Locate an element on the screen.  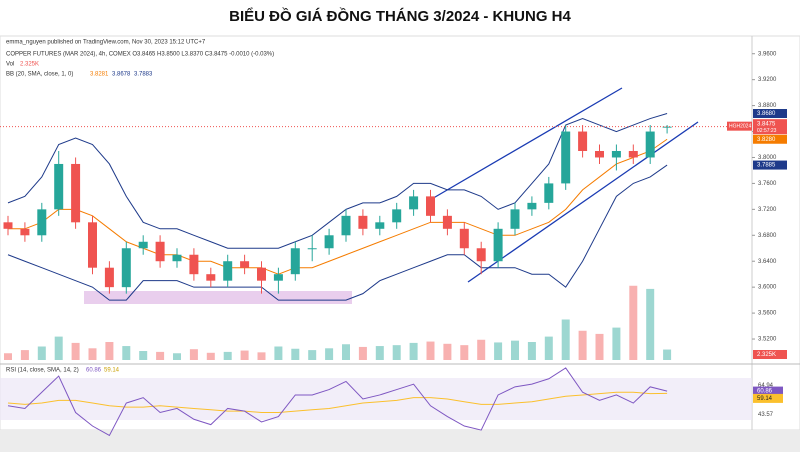
symbol-badge is located at coordinates (739, 126).